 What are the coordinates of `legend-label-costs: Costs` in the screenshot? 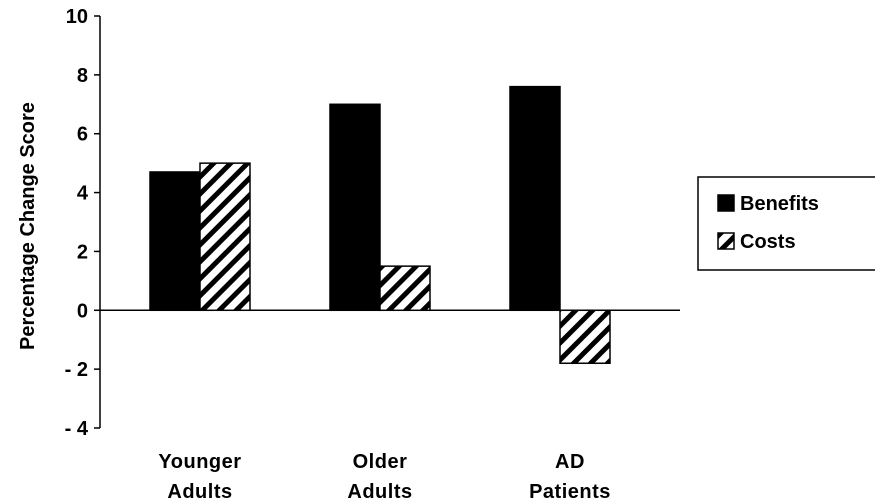 It's located at (768, 242).